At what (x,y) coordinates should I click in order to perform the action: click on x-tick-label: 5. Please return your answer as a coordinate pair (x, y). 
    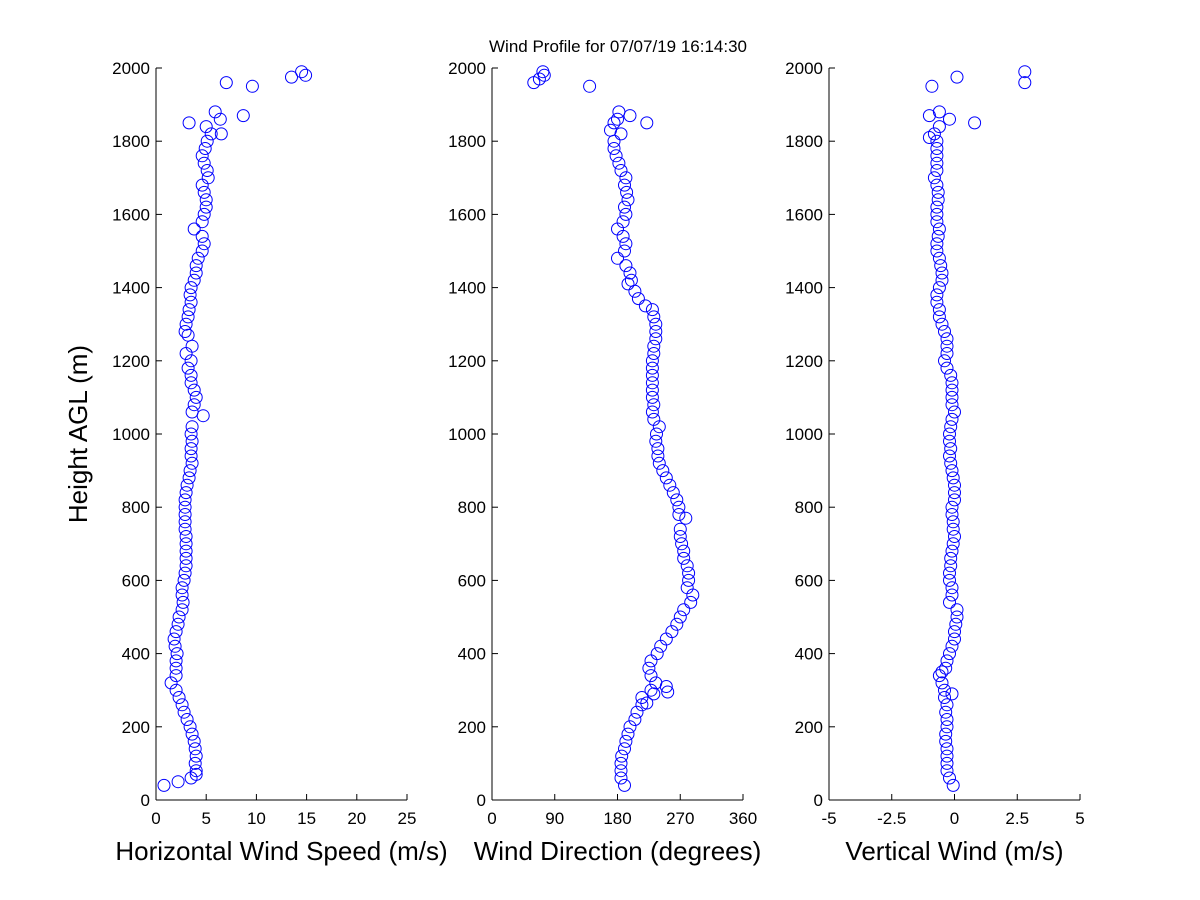
    Looking at the image, I should click on (205, 818).